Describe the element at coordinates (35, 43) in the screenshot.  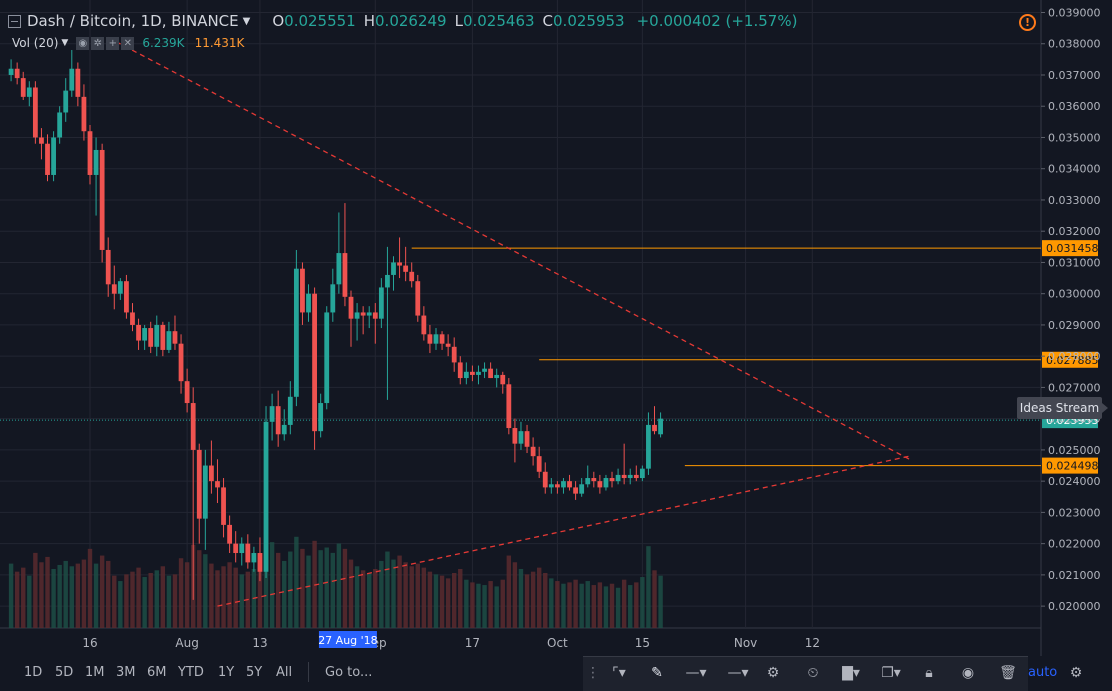
I see `volume-label: Vol (20)` at that location.